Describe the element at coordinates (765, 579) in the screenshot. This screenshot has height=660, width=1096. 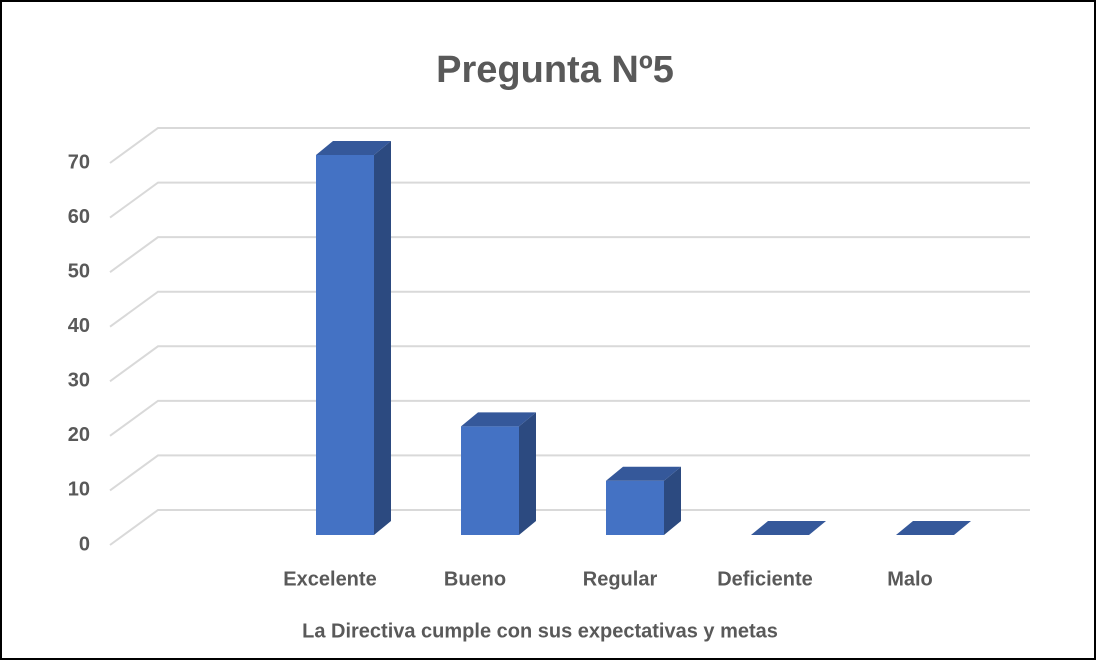
I see `x-tick-label: Deficiente` at that location.